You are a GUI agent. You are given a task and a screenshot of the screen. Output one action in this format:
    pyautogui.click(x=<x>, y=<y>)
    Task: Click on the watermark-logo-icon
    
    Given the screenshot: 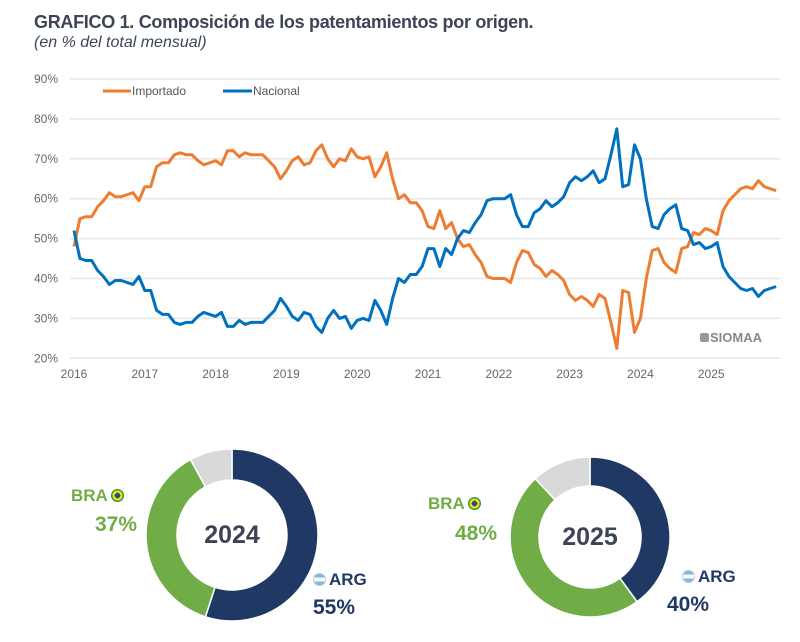 What is the action you would take?
    pyautogui.click(x=704, y=337)
    